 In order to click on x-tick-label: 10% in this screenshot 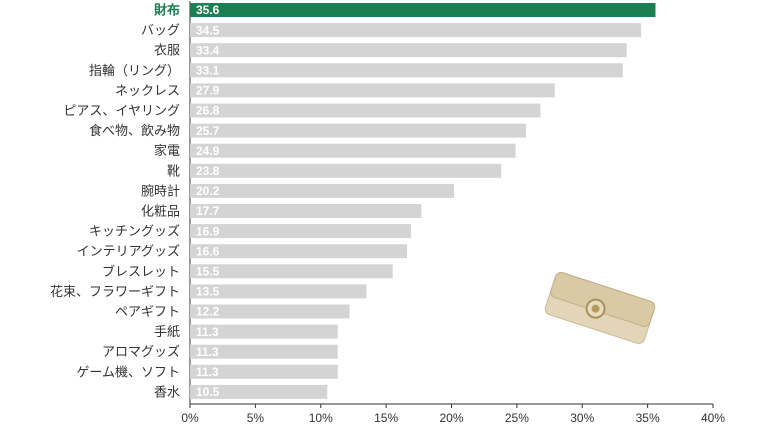, I will do `click(321, 418)`.